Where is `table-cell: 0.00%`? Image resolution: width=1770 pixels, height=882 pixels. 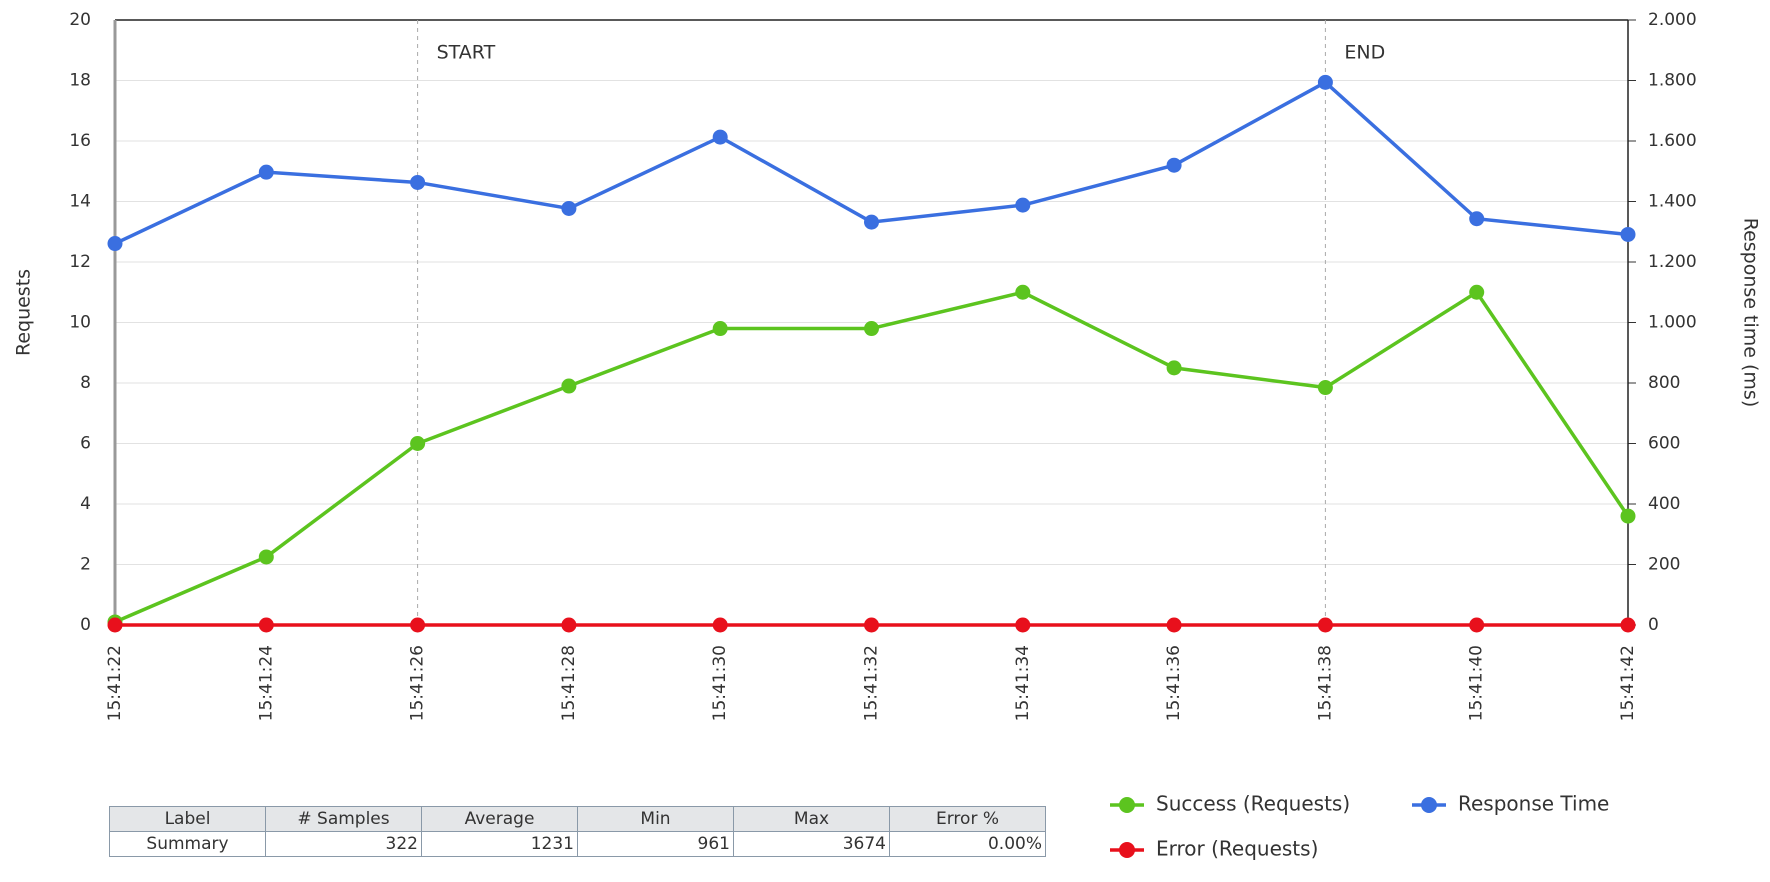 table-cell: 0.00% is located at coordinates (967, 844).